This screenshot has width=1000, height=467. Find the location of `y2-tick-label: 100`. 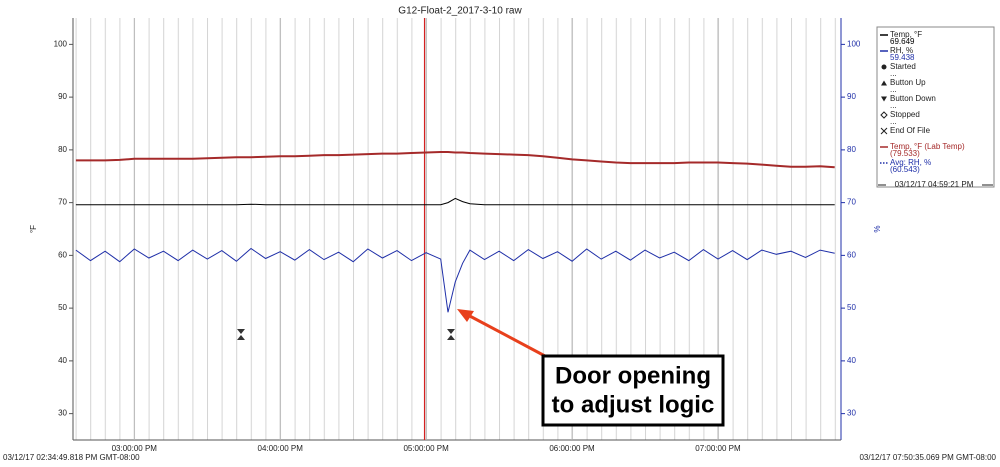

y2-tick-label: 100 is located at coordinates (854, 43).